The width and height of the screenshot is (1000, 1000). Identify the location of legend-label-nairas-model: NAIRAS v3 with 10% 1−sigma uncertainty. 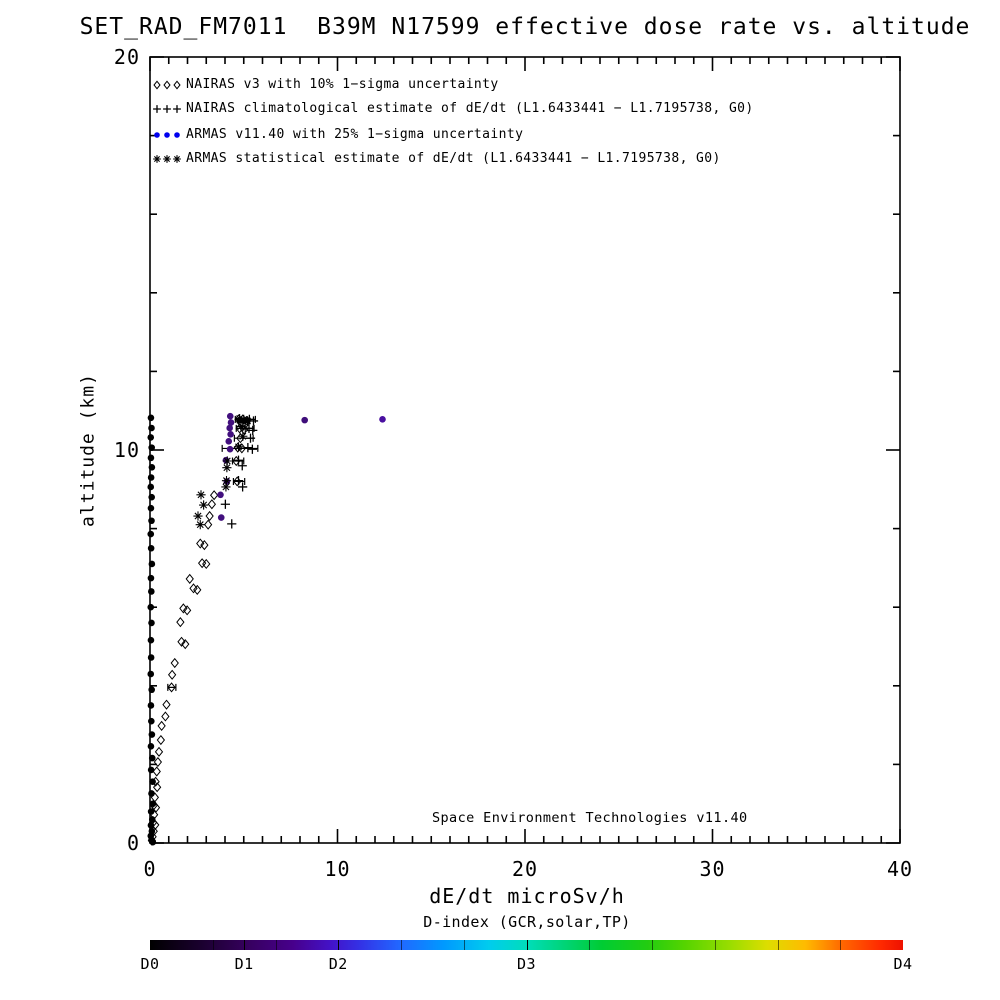
(342, 84).